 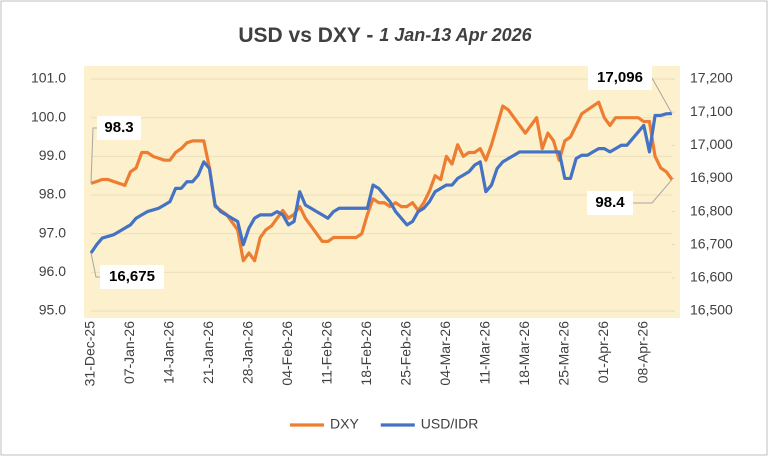 What do you see at coordinates (52, 310) in the screenshot?
I see `y-tick-label: 95.0` at bounding box center [52, 310].